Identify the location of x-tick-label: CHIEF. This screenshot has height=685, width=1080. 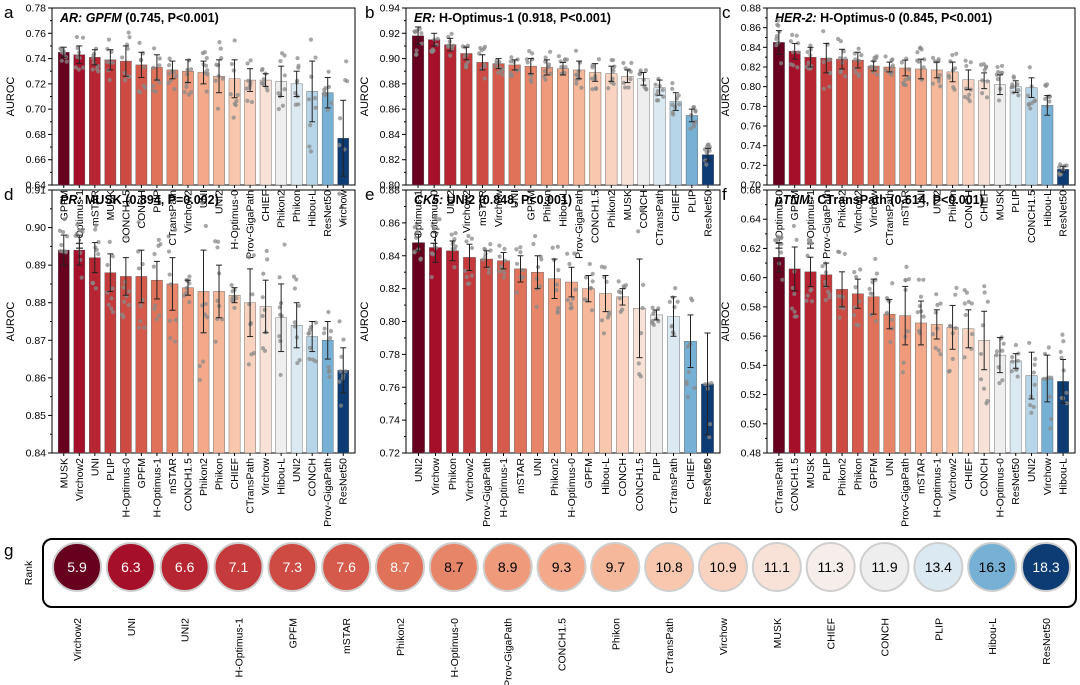
(985, 206).